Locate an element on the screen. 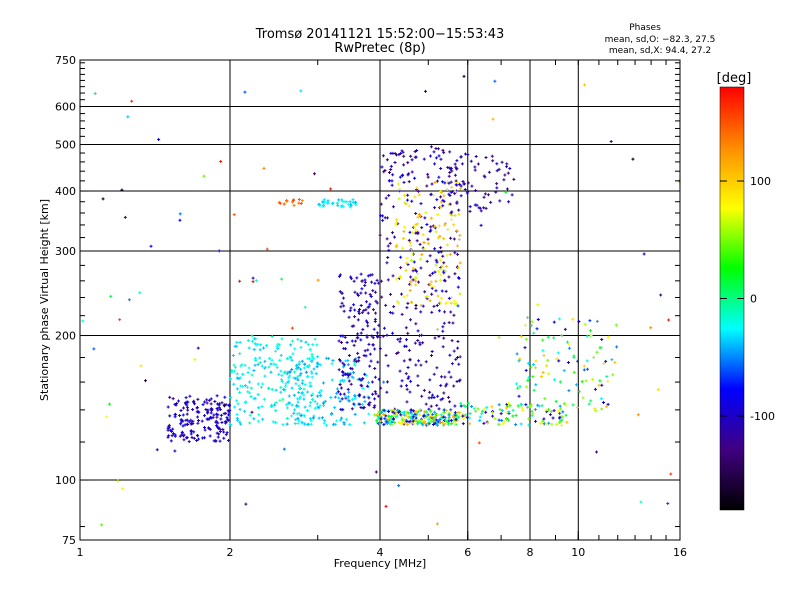  x-tick-label: 10 is located at coordinates (578, 552).